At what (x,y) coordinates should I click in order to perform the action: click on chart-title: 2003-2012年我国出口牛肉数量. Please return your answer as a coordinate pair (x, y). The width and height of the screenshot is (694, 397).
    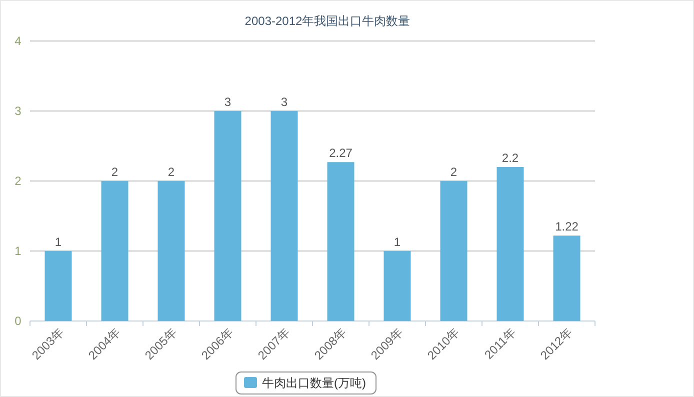
    Looking at the image, I should click on (327, 21).